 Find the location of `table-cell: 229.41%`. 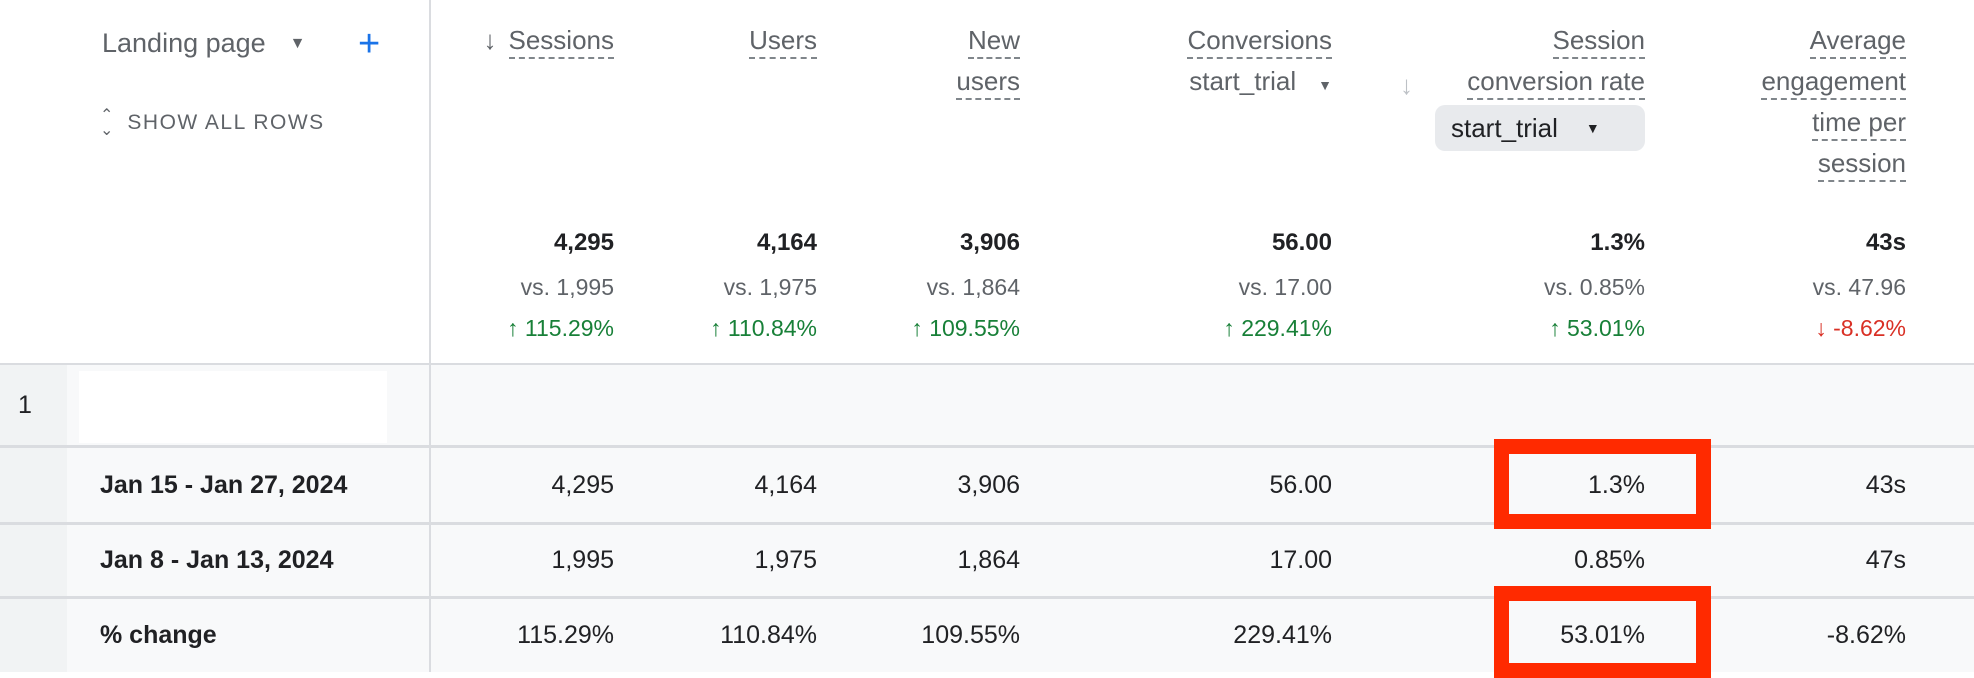

table-cell: 229.41% is located at coordinates (1282, 635).